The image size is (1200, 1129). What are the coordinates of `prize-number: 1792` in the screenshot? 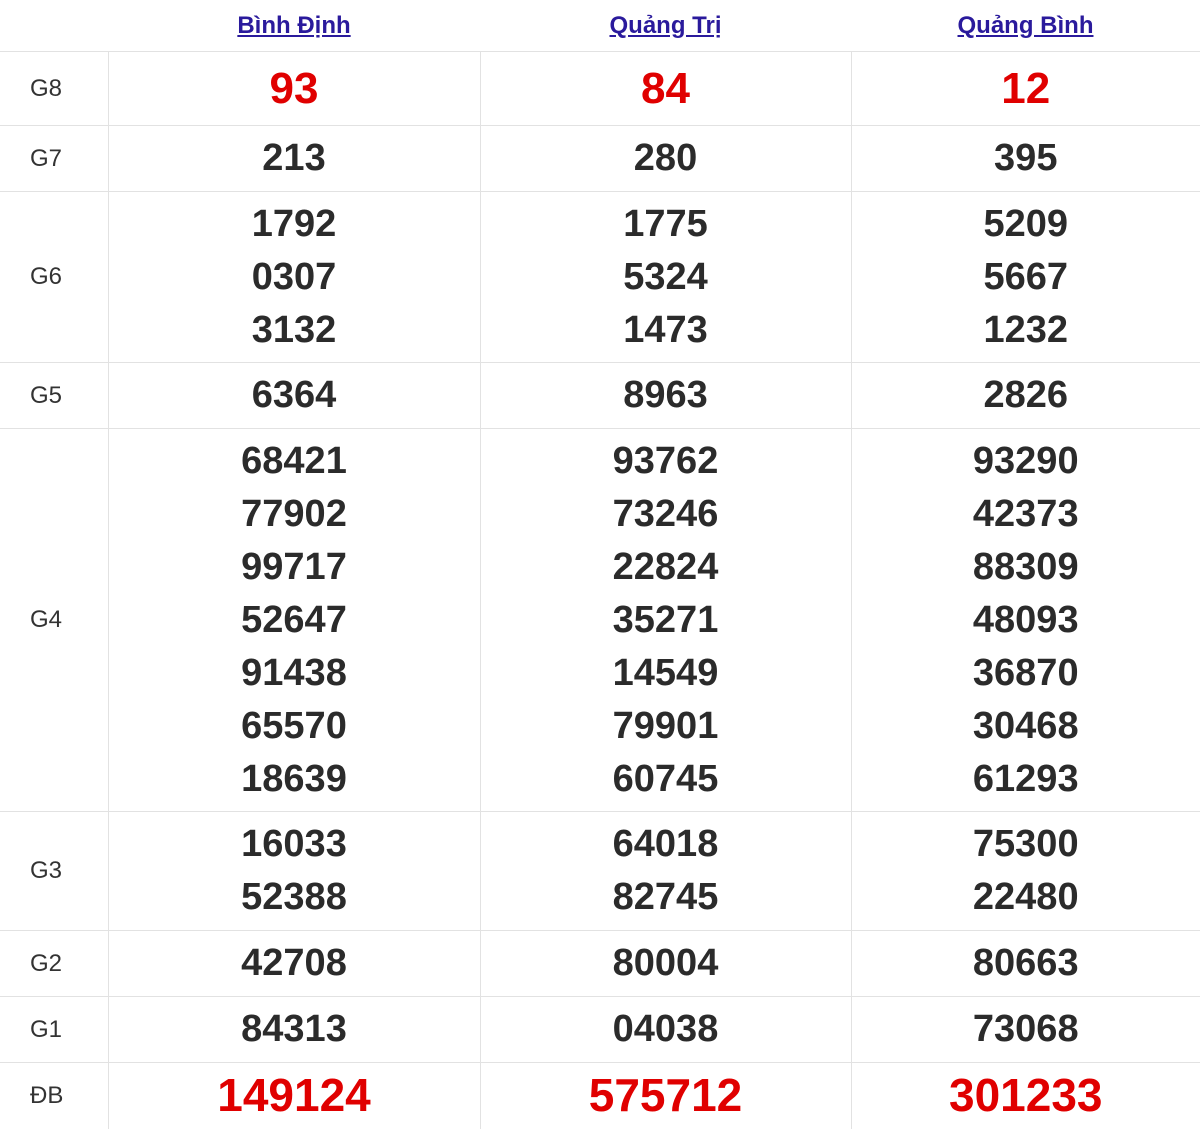 It's located at (294, 224).